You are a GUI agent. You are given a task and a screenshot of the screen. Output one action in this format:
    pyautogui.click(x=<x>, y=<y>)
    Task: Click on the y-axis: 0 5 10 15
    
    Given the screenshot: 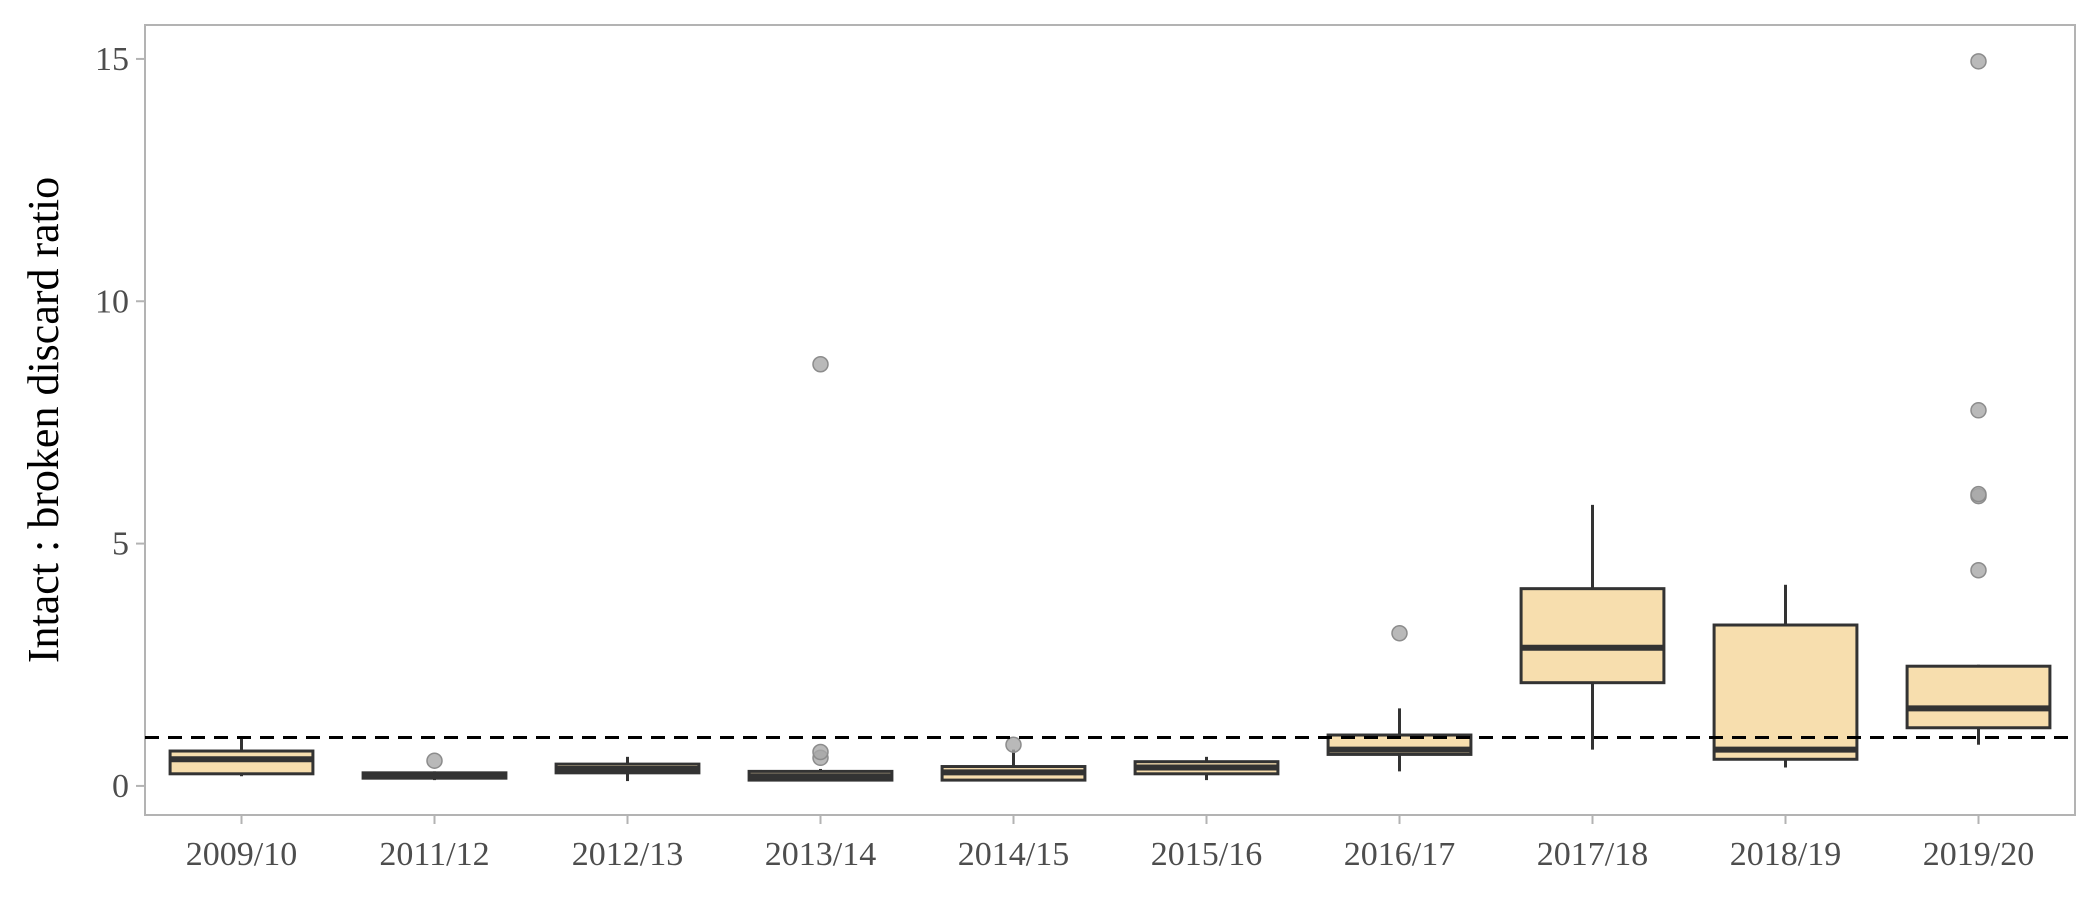 What is the action you would take?
    pyautogui.click(x=120, y=423)
    